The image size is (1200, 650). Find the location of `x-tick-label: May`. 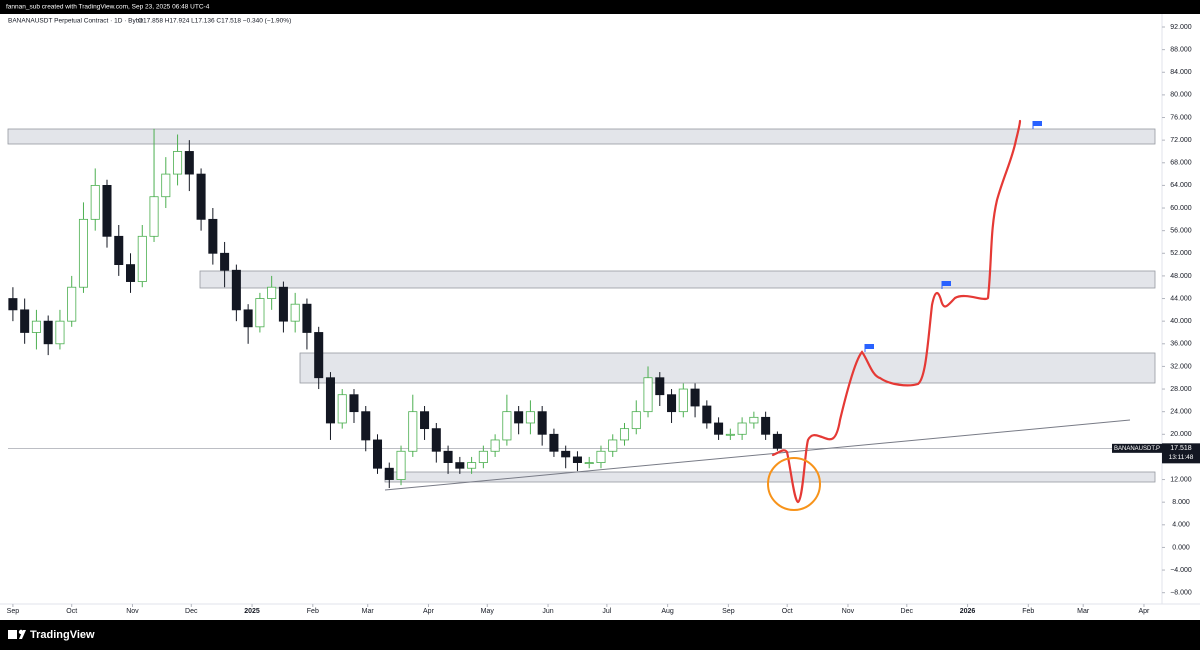

x-tick-label: May is located at coordinates (488, 611).